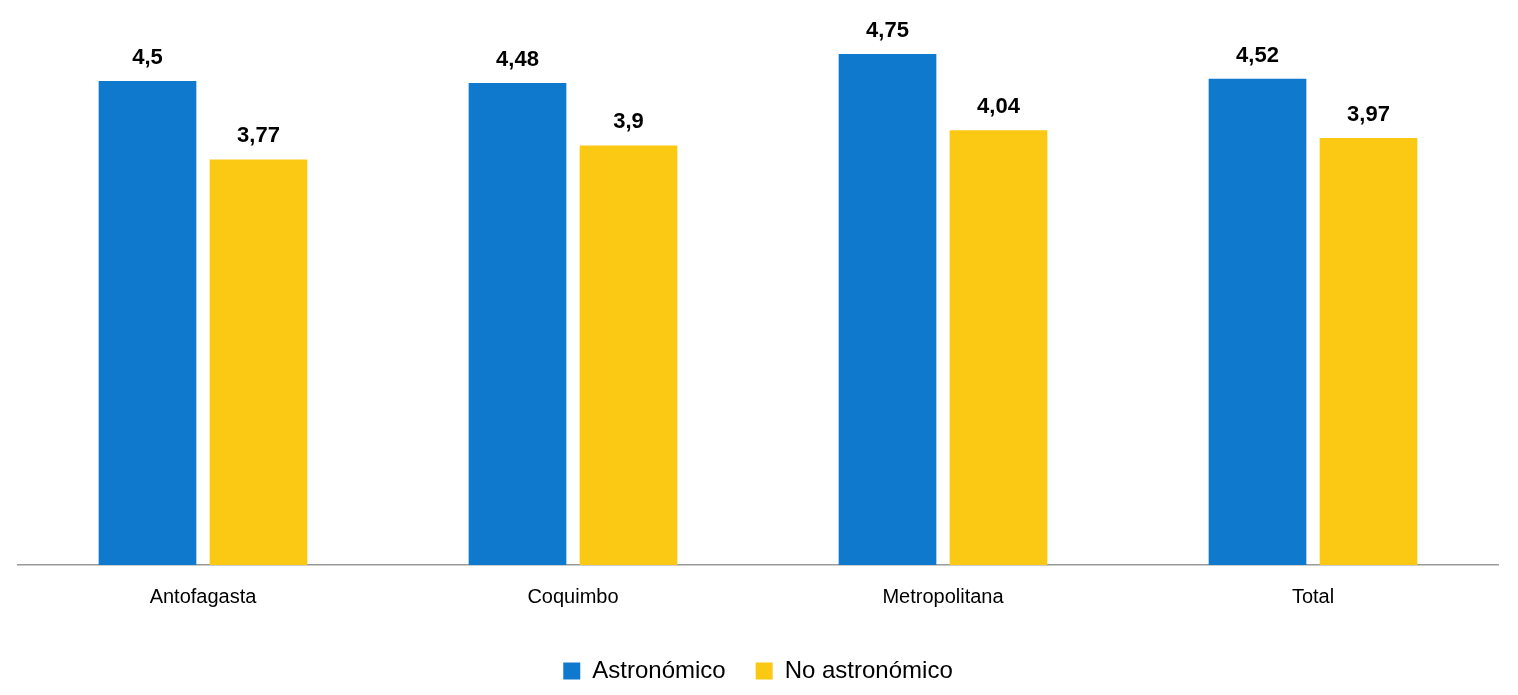 This screenshot has height=695, width=1518. I want to click on data-label: 4,5, so click(147, 56).